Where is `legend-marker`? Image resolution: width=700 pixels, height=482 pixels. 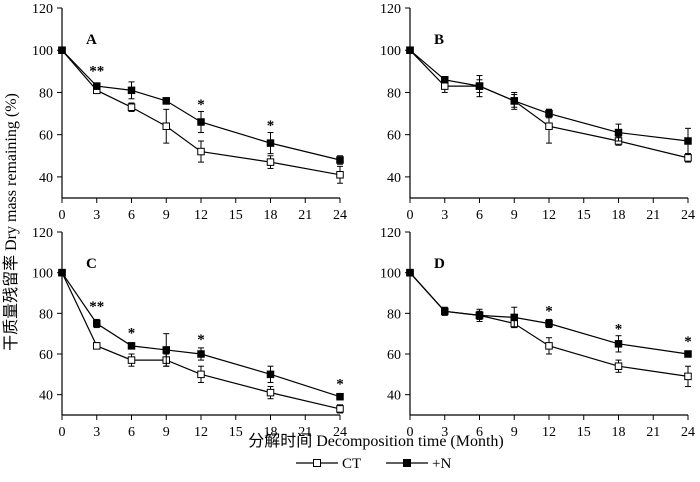 legend-marker is located at coordinates (317, 463).